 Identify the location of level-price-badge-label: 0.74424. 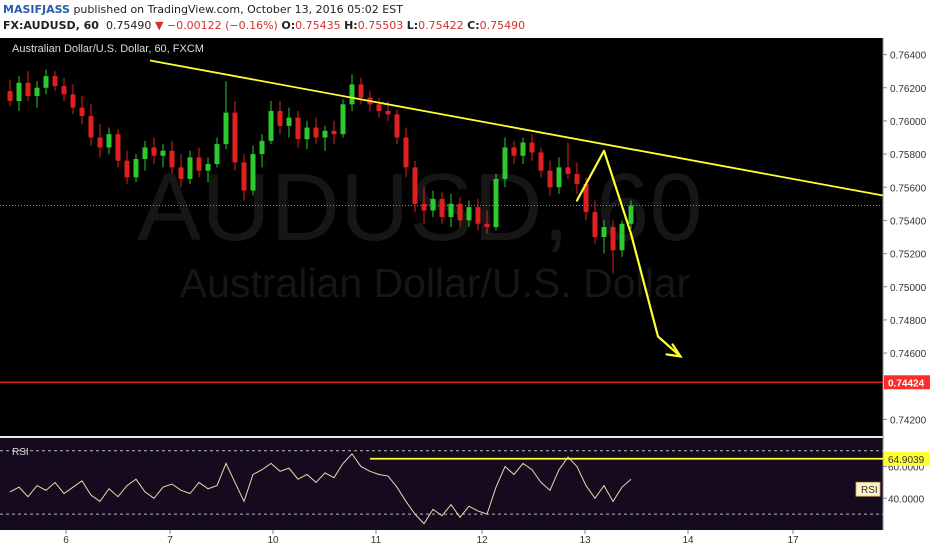
(906, 383).